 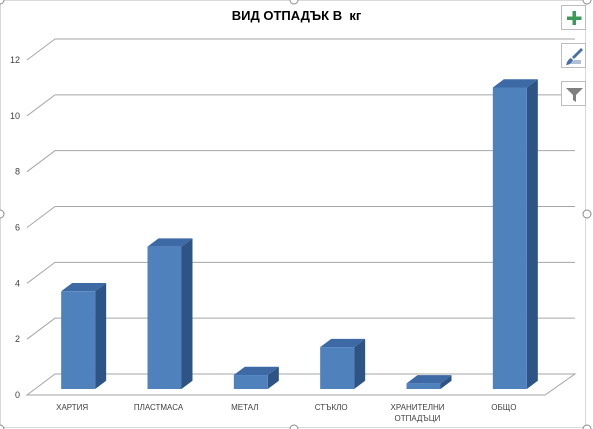 What do you see at coordinates (159, 407) in the screenshot?
I see `x-category-label: ПЛАСТМАСА` at bounding box center [159, 407].